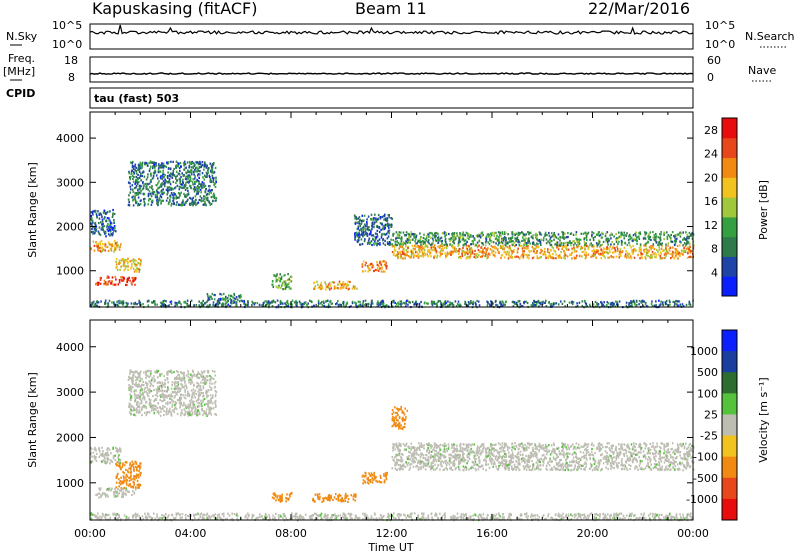  Describe the element at coordinates (174, 9) in the screenshot. I see `station-title: Kapuskasing (fitACF)` at that location.